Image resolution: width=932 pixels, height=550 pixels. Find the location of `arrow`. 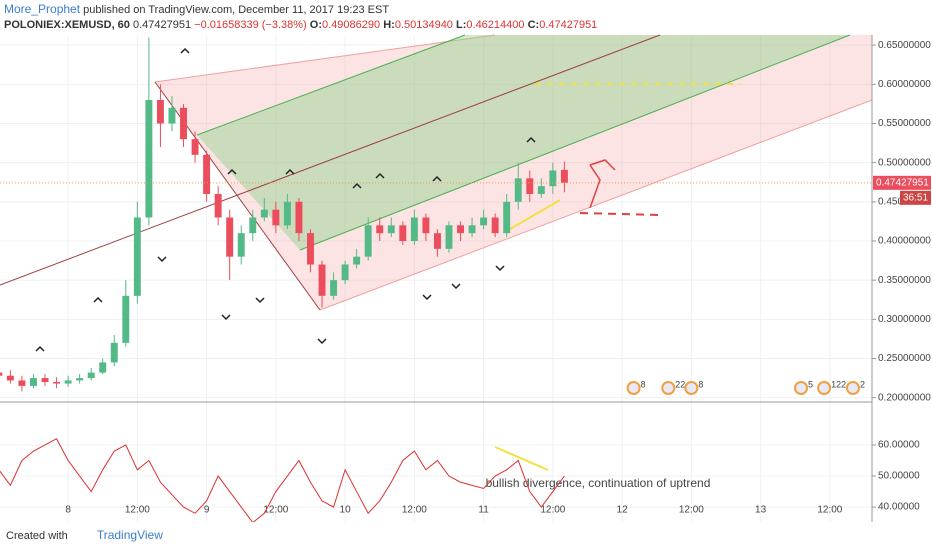

arrow is located at coordinates (602, 184).